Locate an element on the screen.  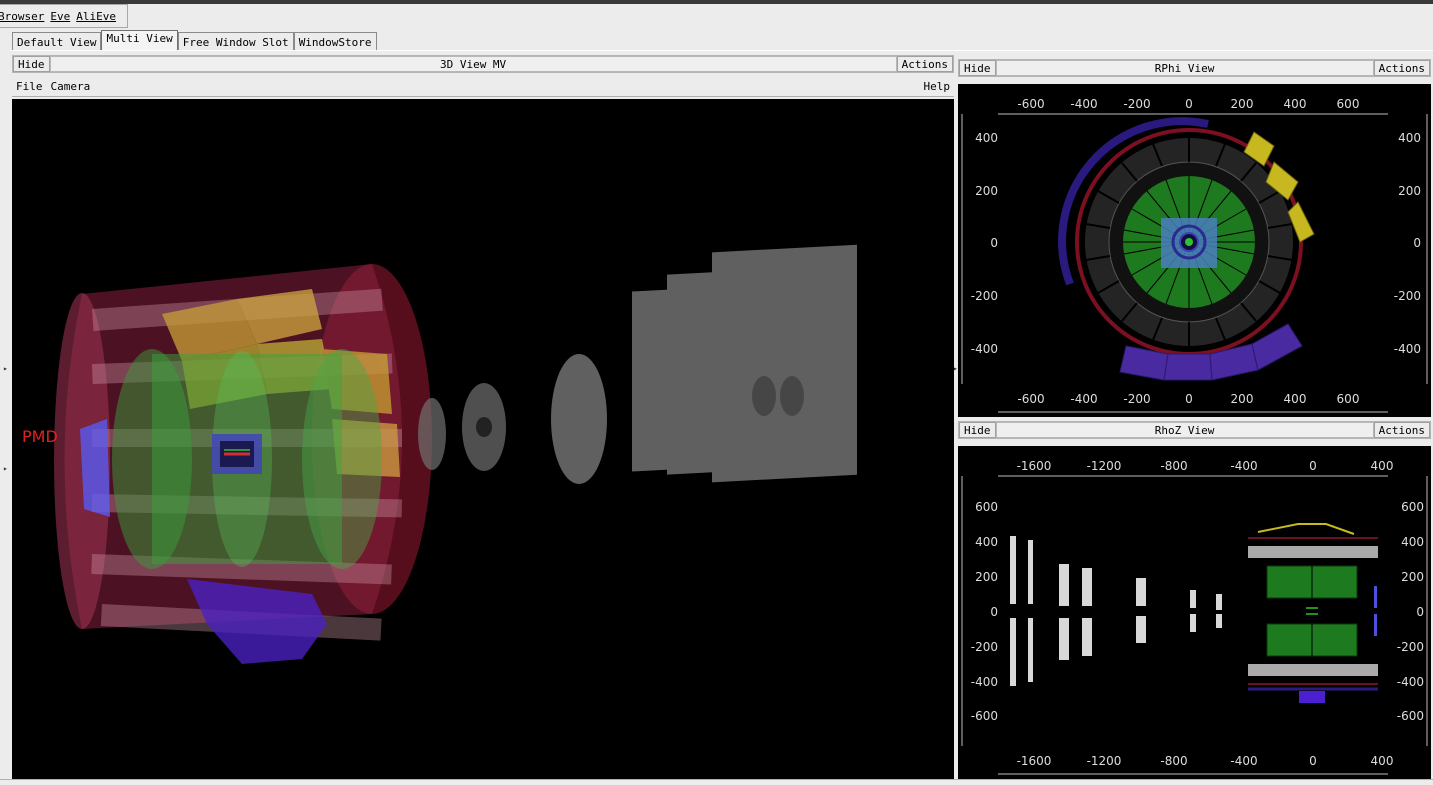
tab-default-view: Default View is located at coordinates (57, 41).